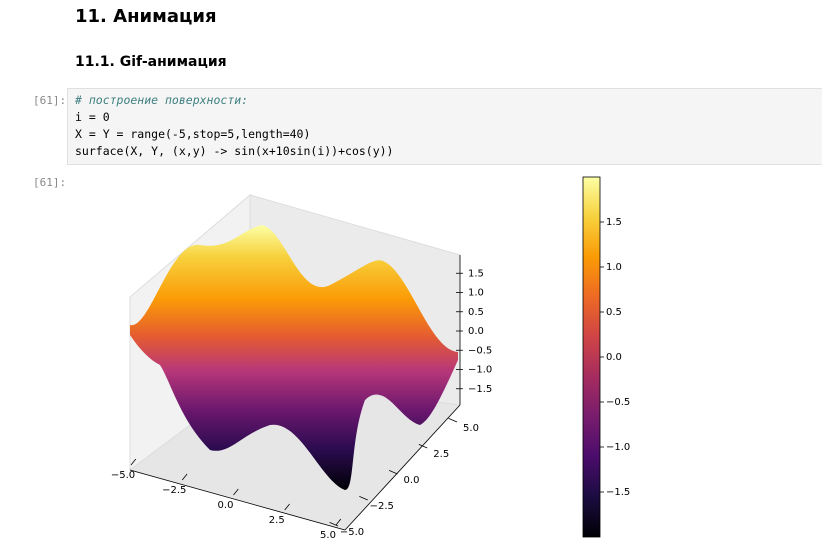 This screenshot has height=547, width=822. What do you see at coordinates (328, 535) in the screenshot?
I see `x-tick-label: 5.0` at bounding box center [328, 535].